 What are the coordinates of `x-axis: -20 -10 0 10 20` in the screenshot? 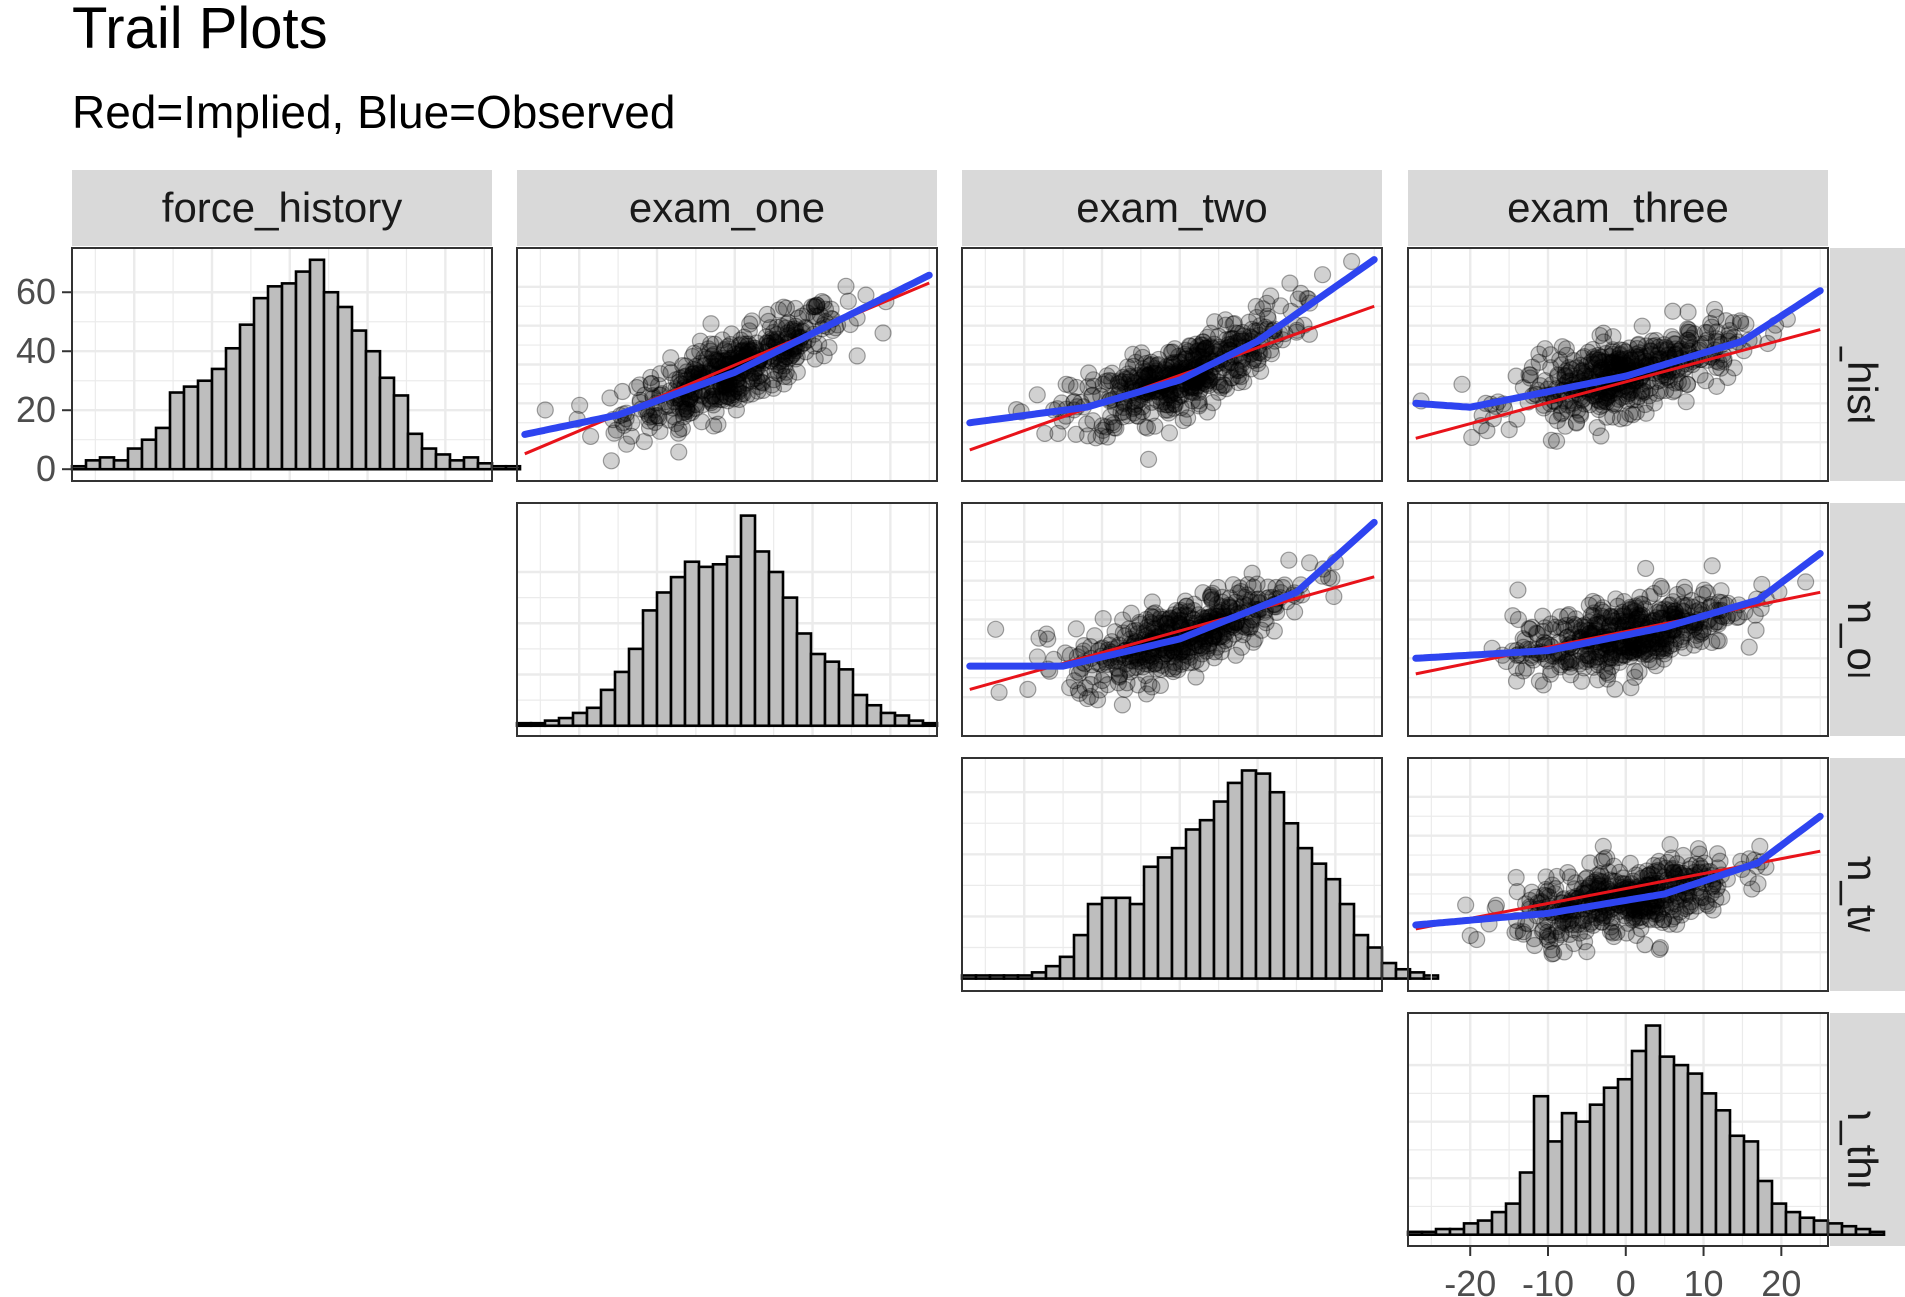 It's located at (1622, 1271).